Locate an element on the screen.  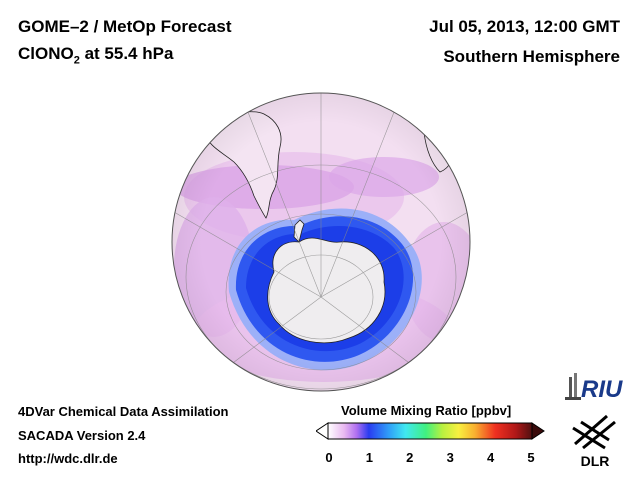
riu-logo: RIU is located at coordinates (594, 388).